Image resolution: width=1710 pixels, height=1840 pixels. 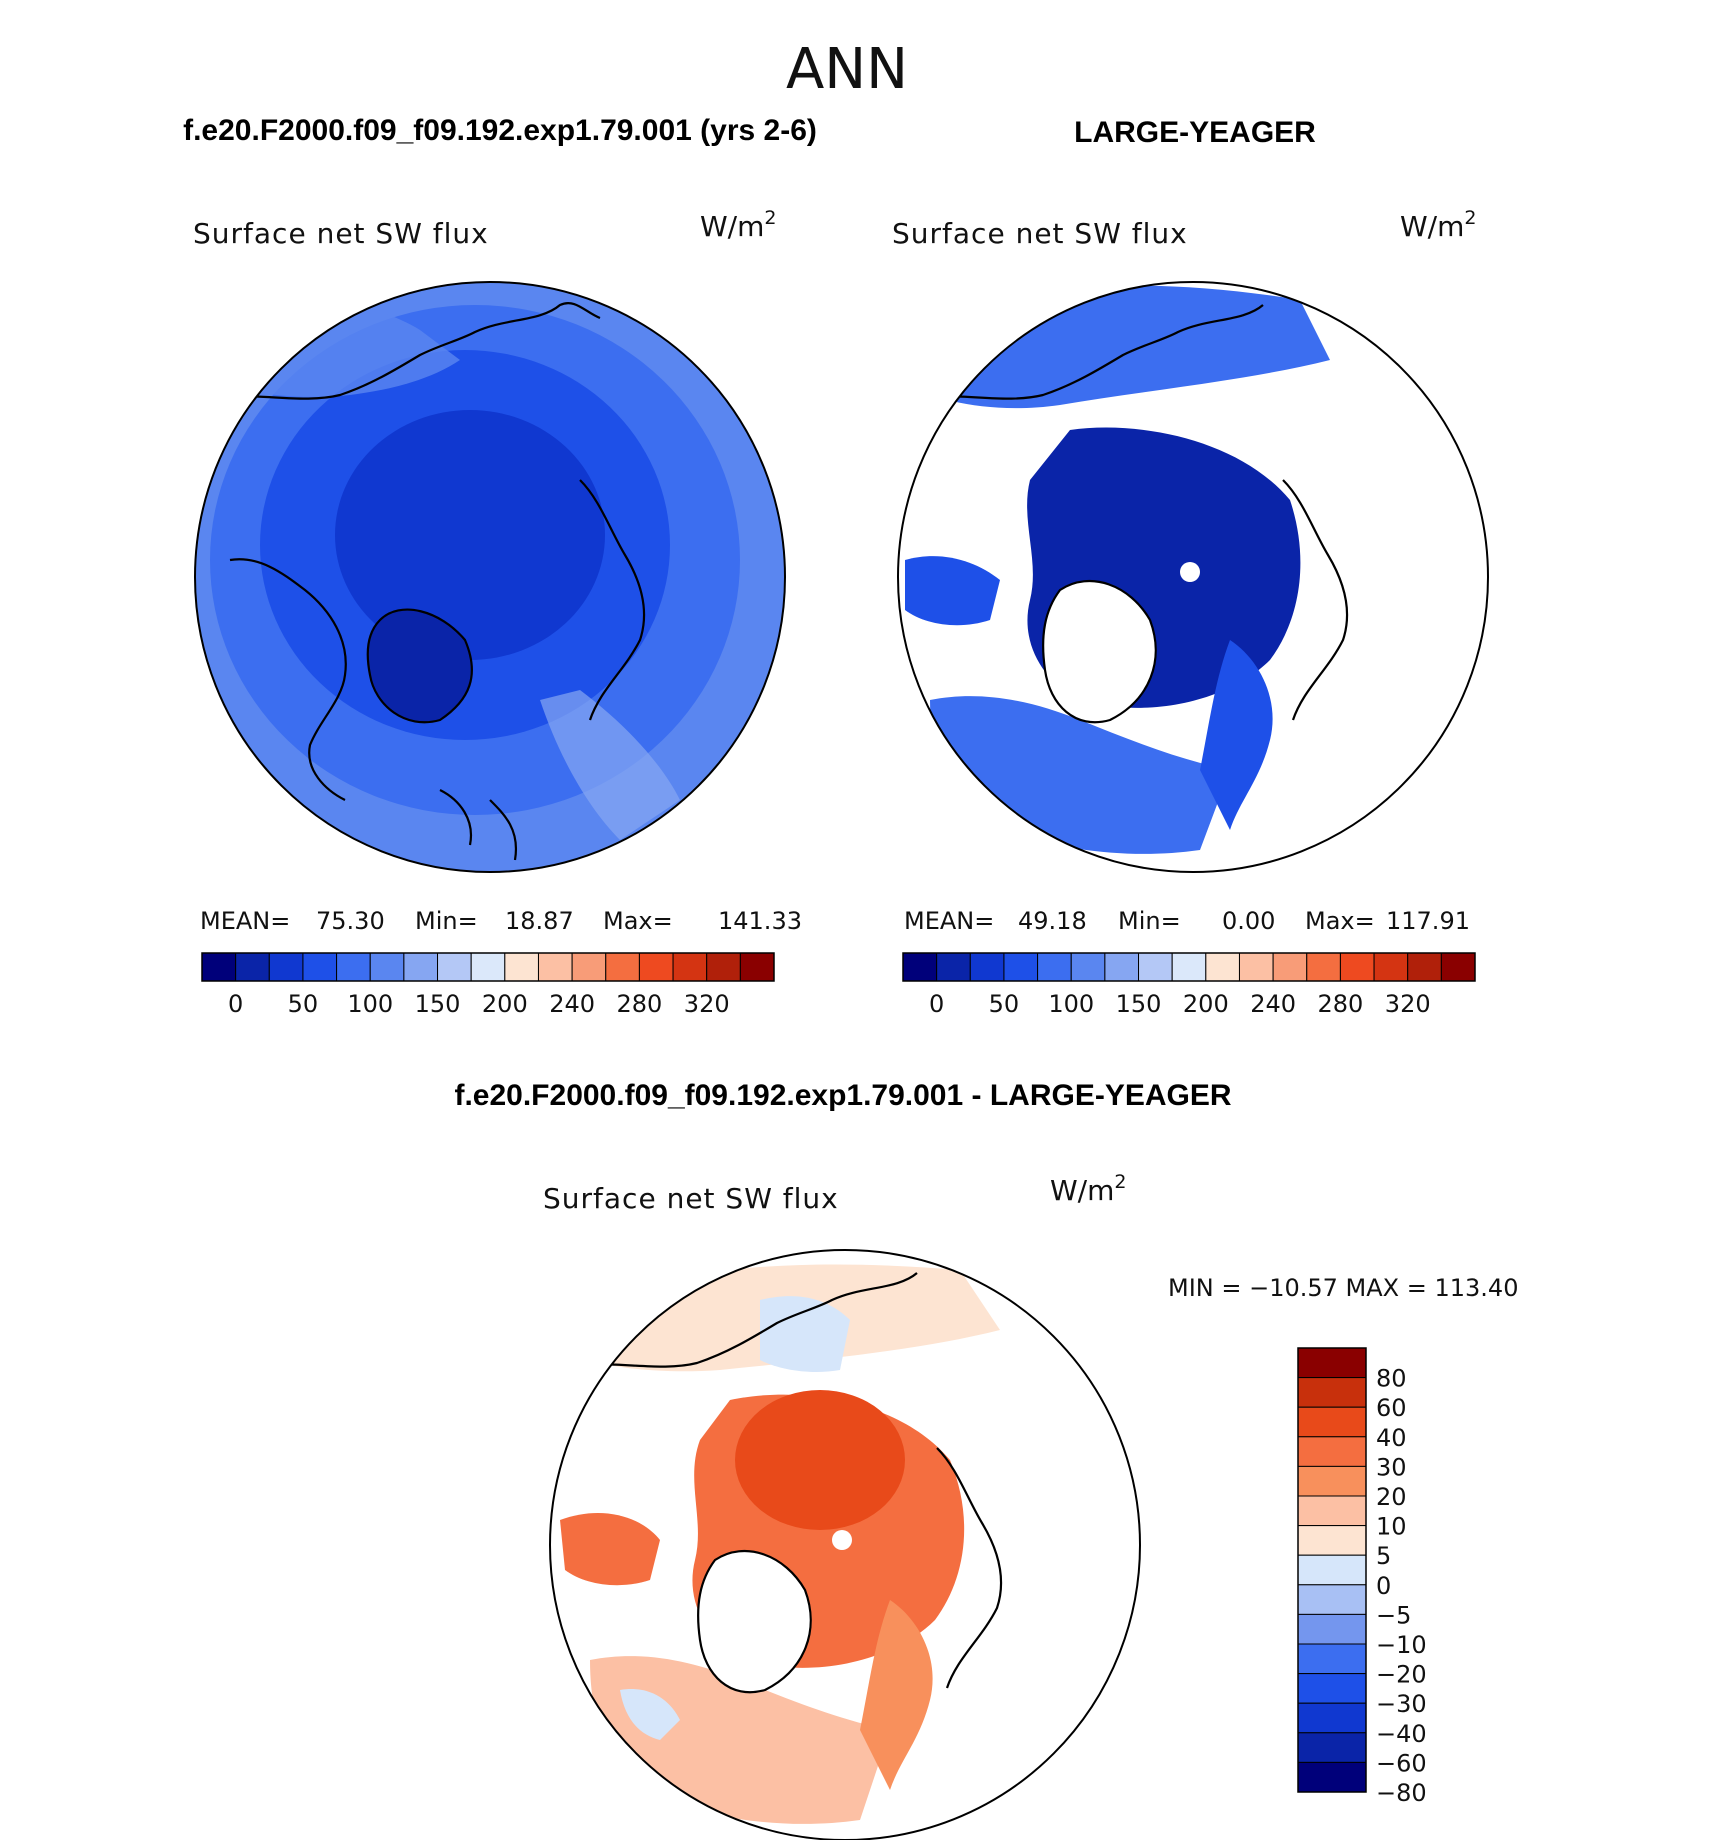 I want to click on left-map, so click(x=490, y=577).